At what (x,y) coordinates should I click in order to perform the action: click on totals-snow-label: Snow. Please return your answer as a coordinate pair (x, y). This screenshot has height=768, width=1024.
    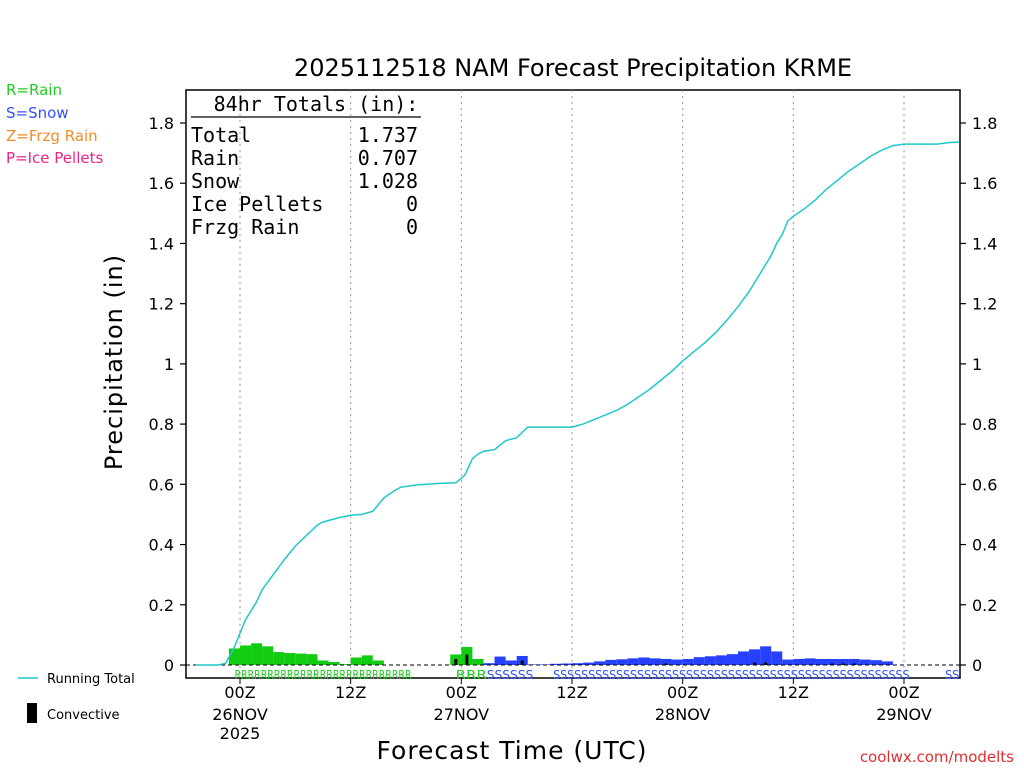
    Looking at the image, I should click on (215, 181).